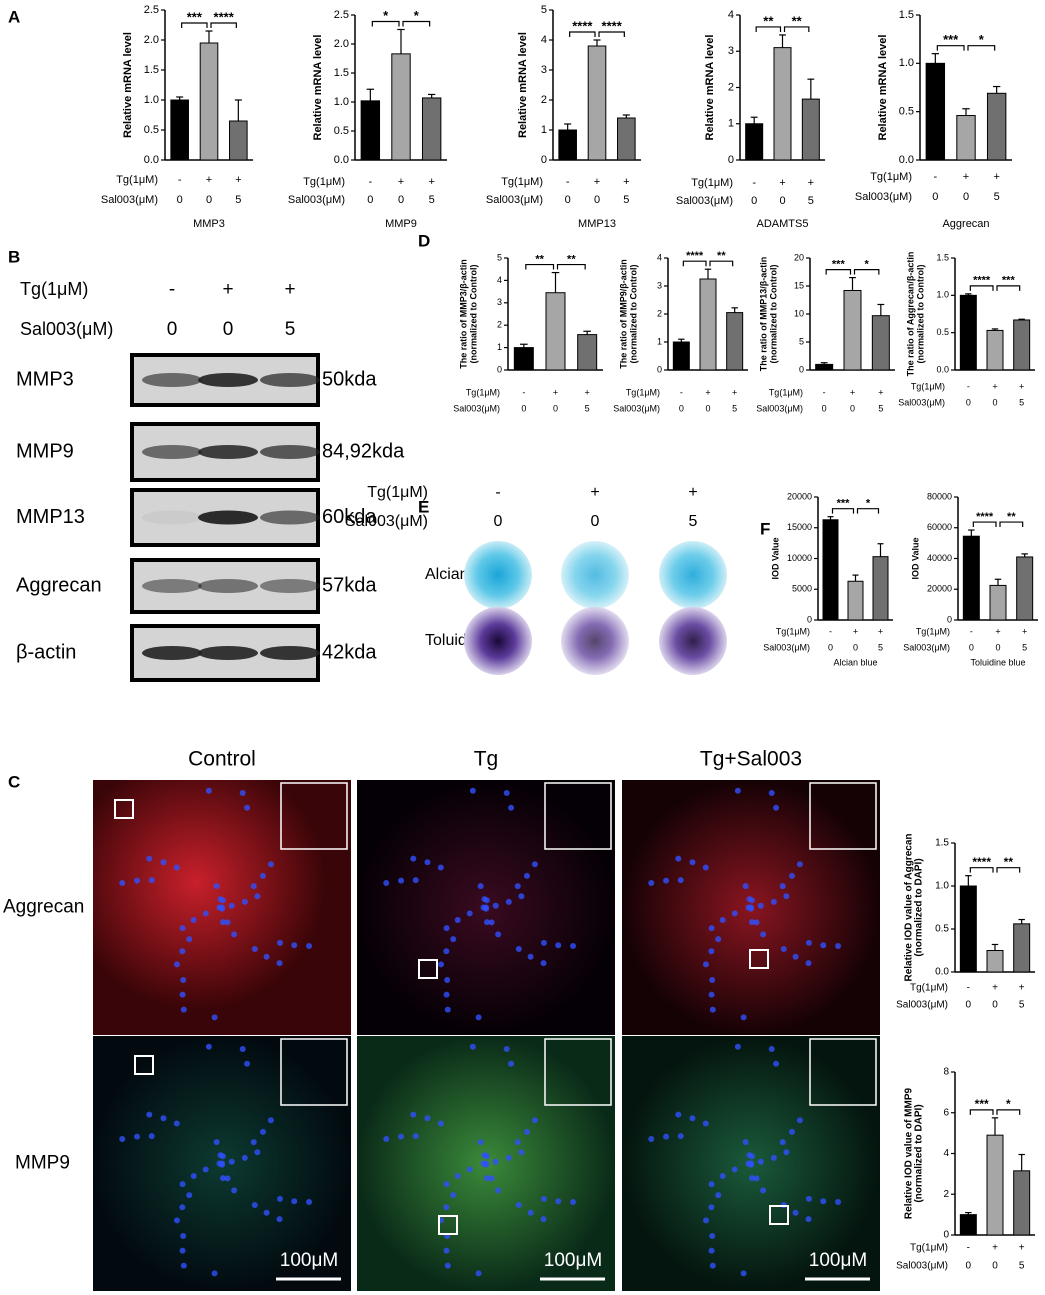 This screenshot has height=1295, width=1045. What do you see at coordinates (883, 197) in the screenshot?
I see `row-label: Sal003(μM)` at bounding box center [883, 197].